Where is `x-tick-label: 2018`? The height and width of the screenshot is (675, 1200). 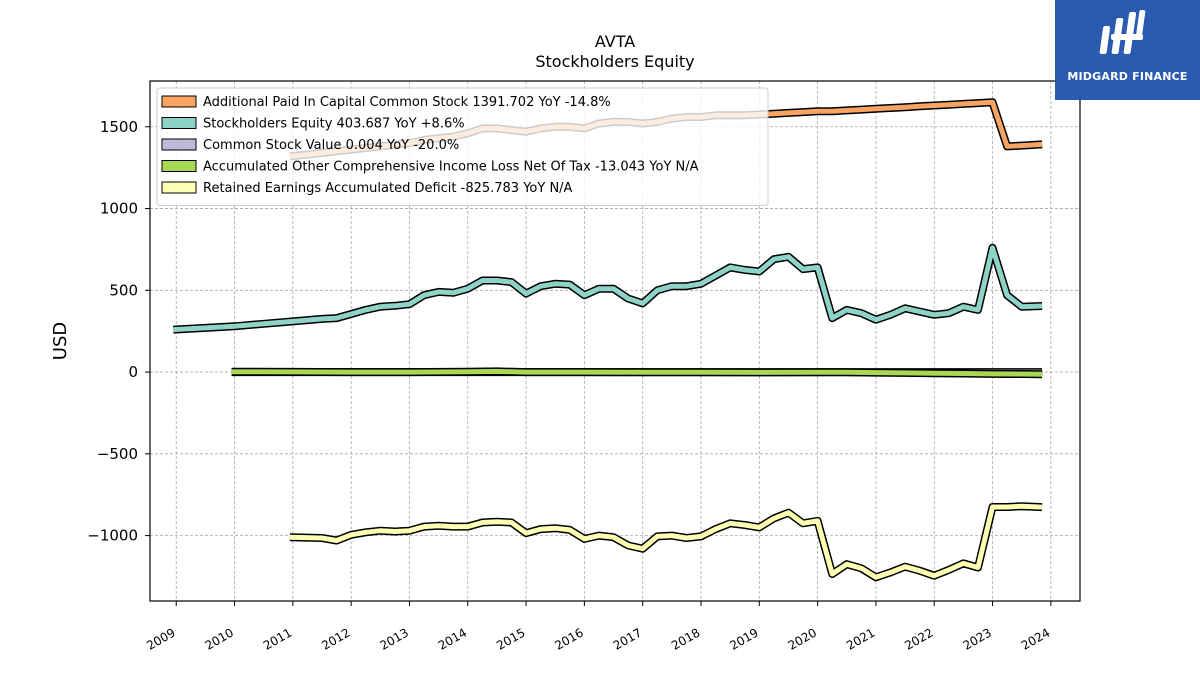 x-tick-label: 2018 is located at coordinates (685, 638).